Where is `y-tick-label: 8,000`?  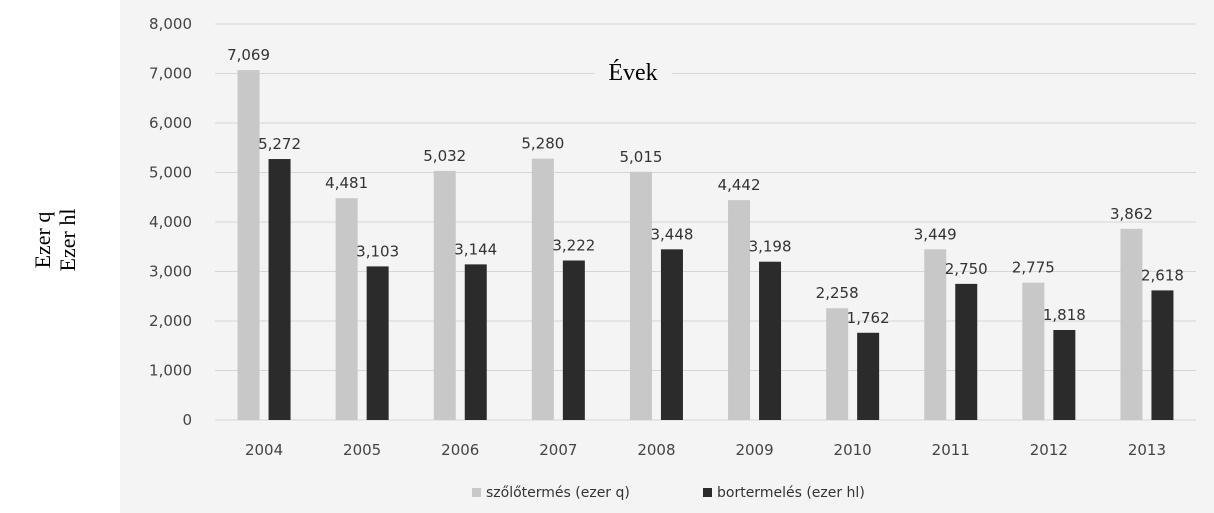 y-tick-label: 8,000 is located at coordinates (170, 24).